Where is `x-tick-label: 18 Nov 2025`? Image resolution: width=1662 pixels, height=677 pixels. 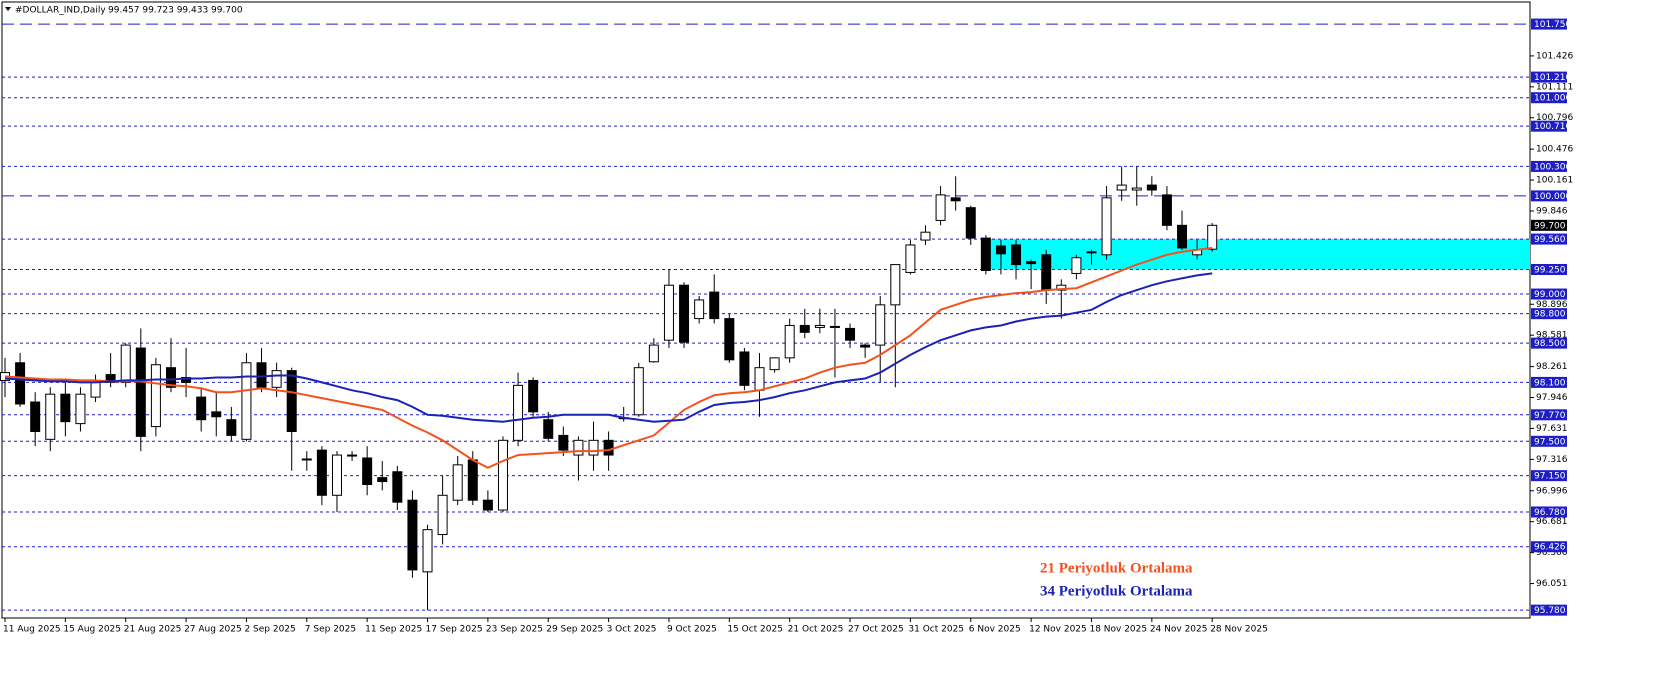
x-tick-label: 18 Nov 2025 is located at coordinates (1118, 630).